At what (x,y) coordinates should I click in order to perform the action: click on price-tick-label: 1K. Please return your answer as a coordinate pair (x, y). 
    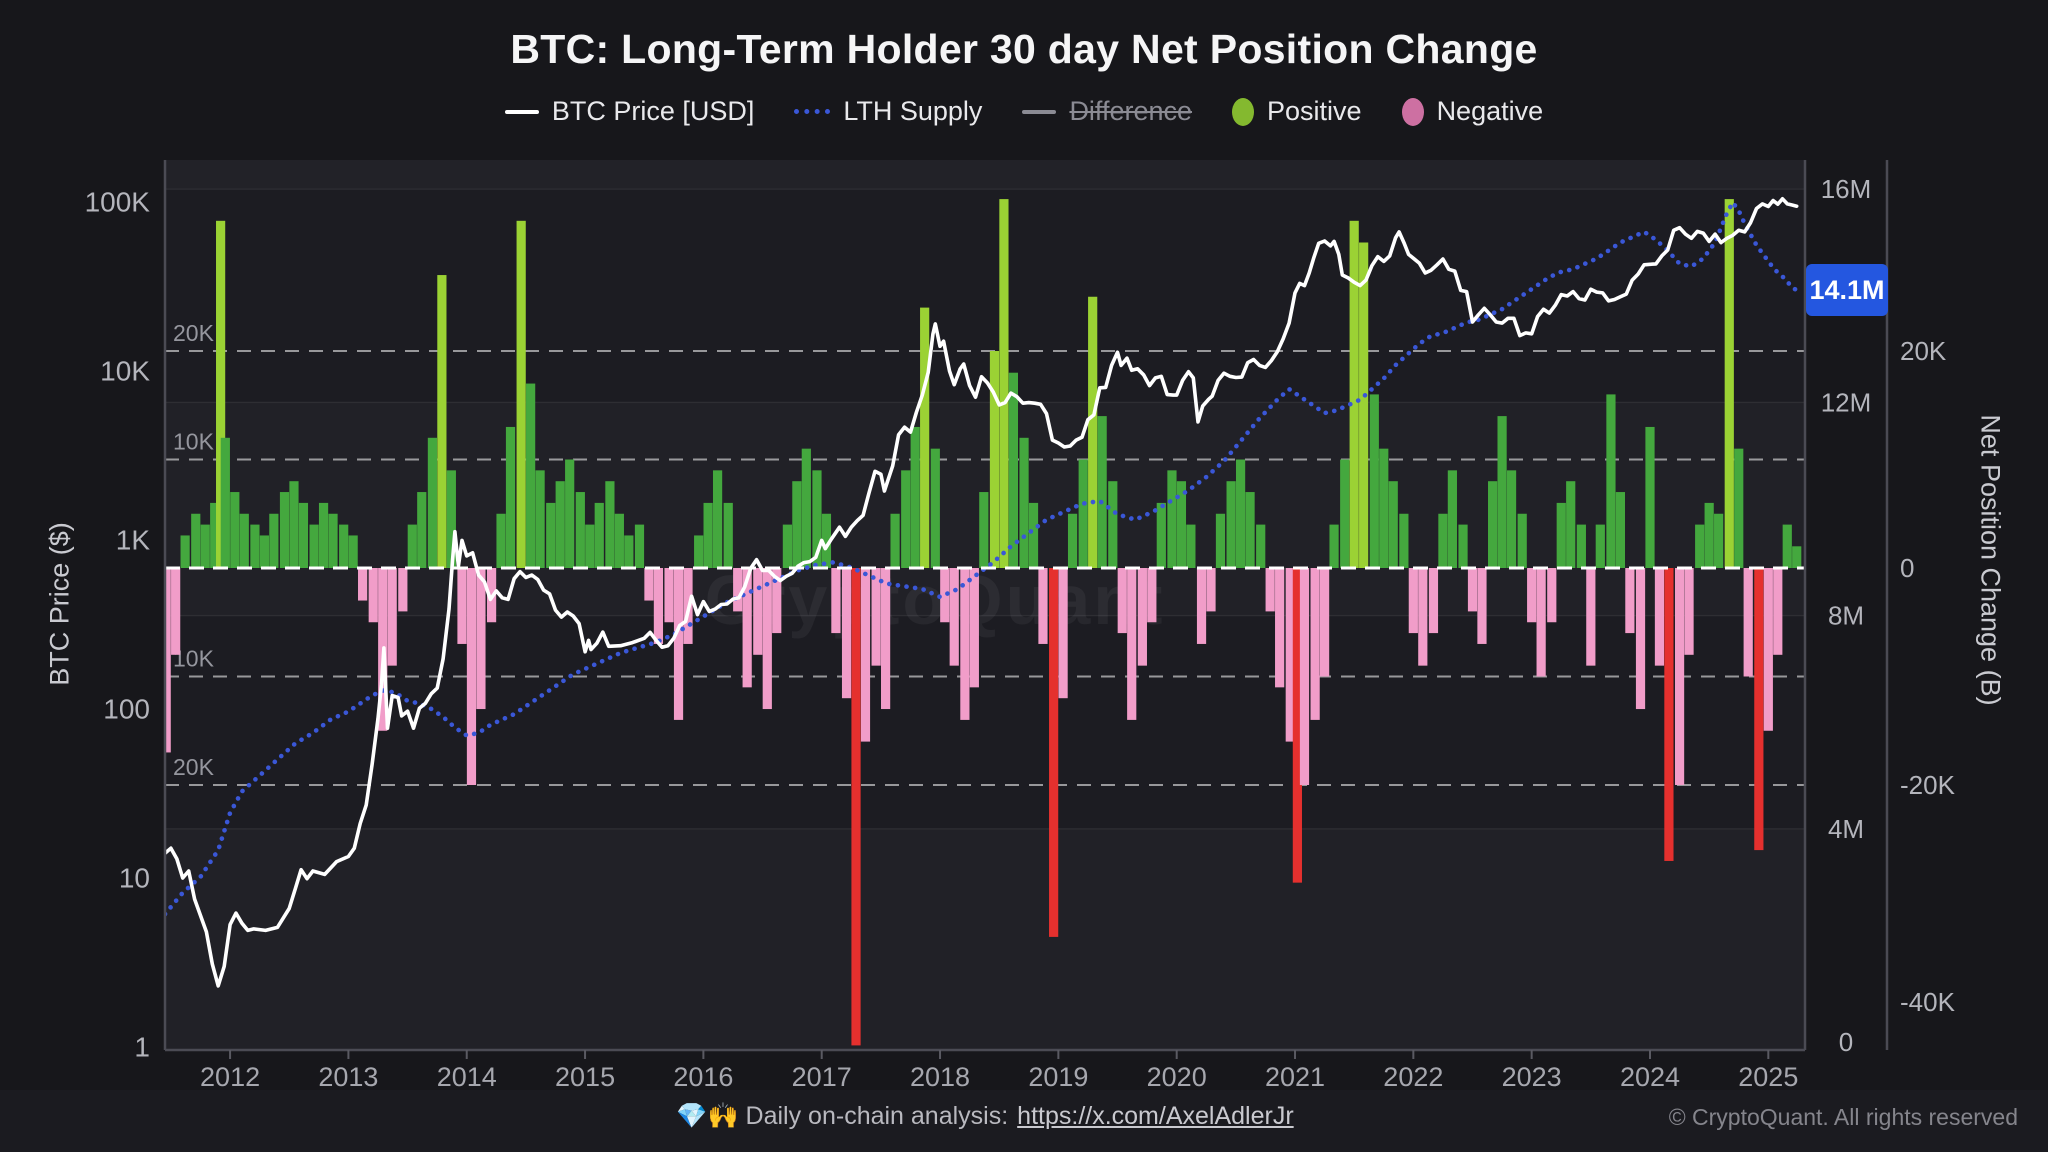
    Looking at the image, I should click on (133, 540).